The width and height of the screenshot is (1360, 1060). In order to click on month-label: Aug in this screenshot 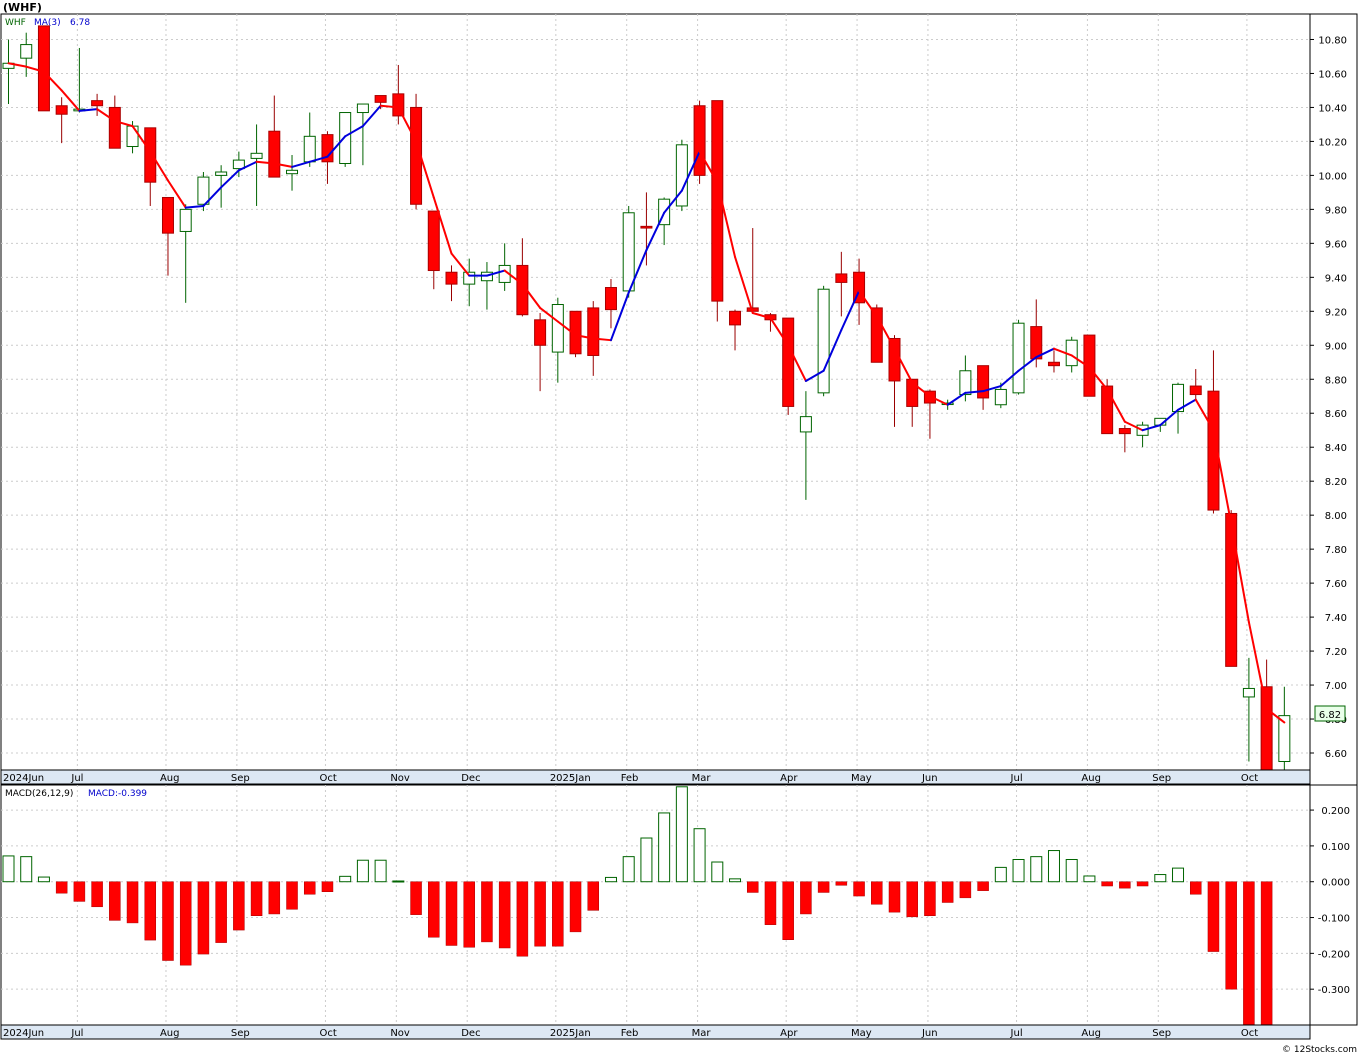, I will do `click(170, 1033)`.